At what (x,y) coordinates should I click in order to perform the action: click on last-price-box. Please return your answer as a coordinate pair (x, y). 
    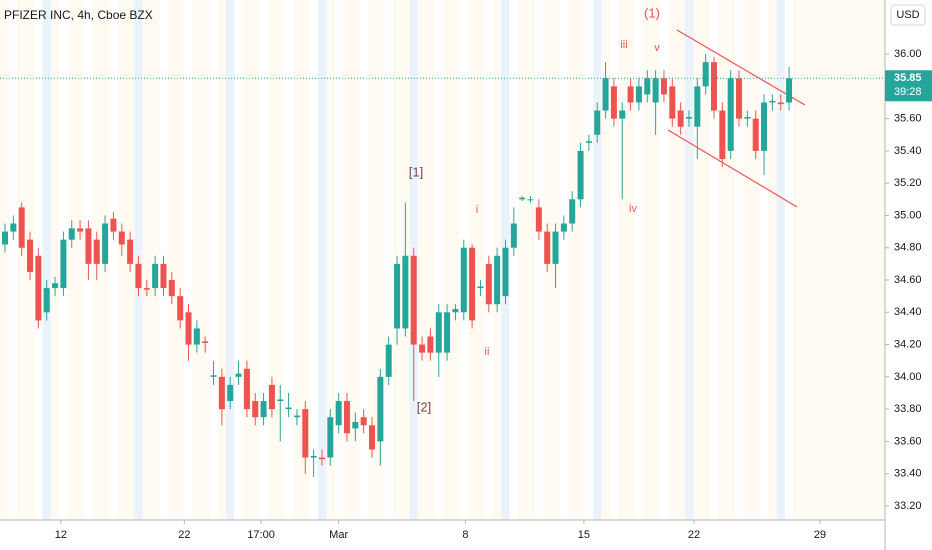
    Looking at the image, I should click on (908, 86).